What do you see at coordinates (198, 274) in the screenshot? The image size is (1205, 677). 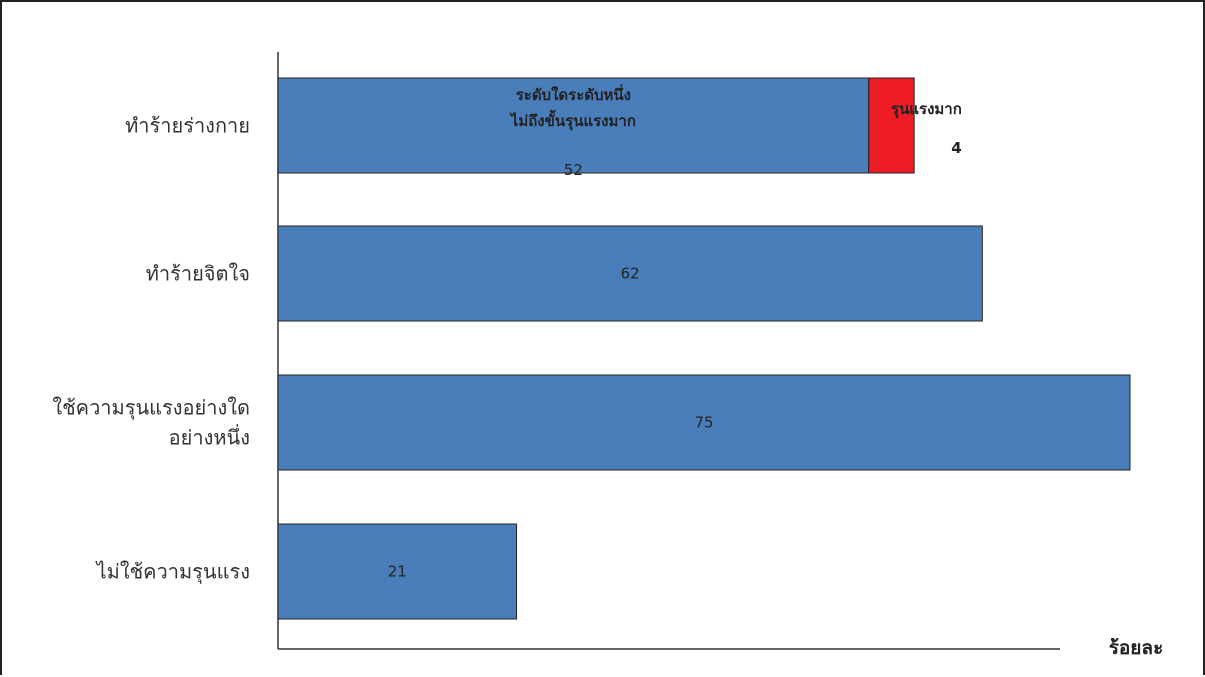 I see `category-label: ทำร้ายจิตใจ` at bounding box center [198, 274].